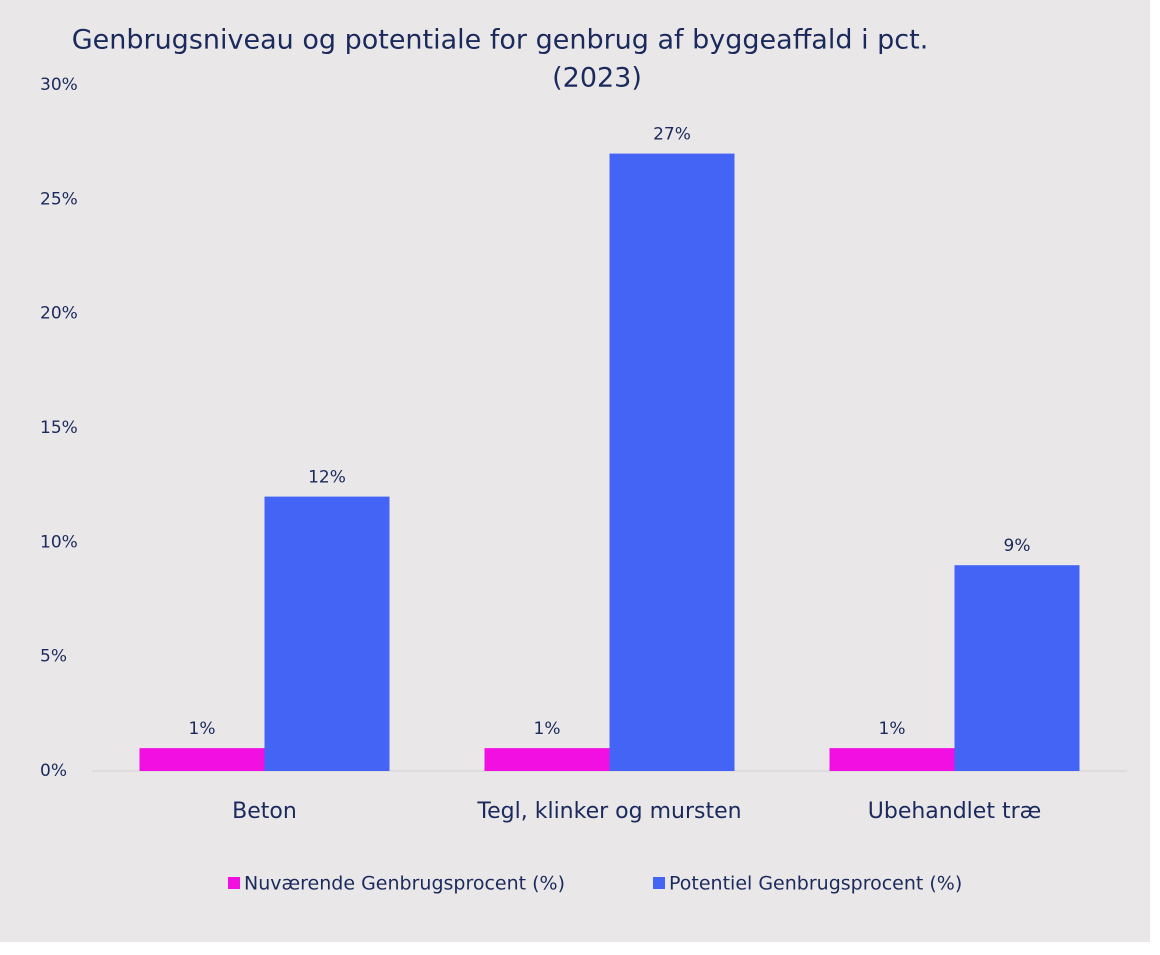  I want to click on value-label: 9%, so click(1017, 546).